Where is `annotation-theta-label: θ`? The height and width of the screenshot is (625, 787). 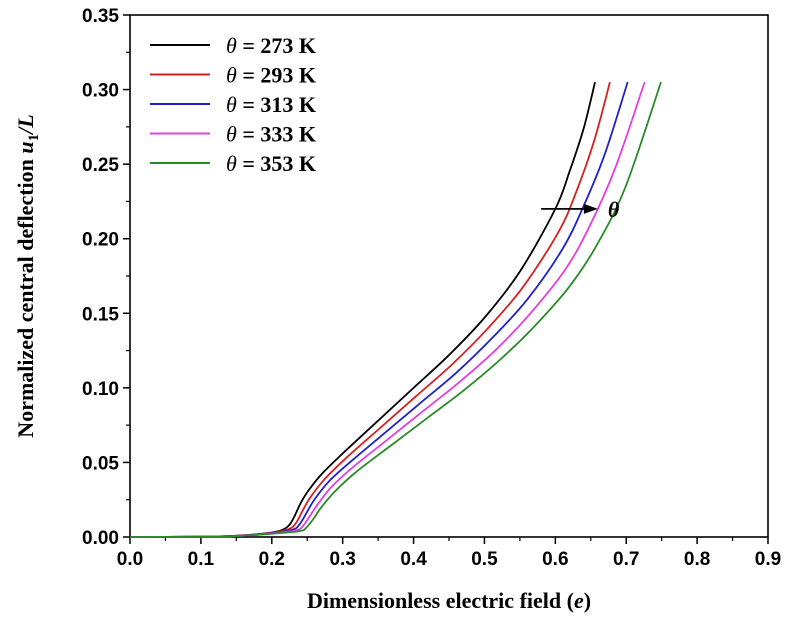 annotation-theta-label: θ is located at coordinates (614, 209).